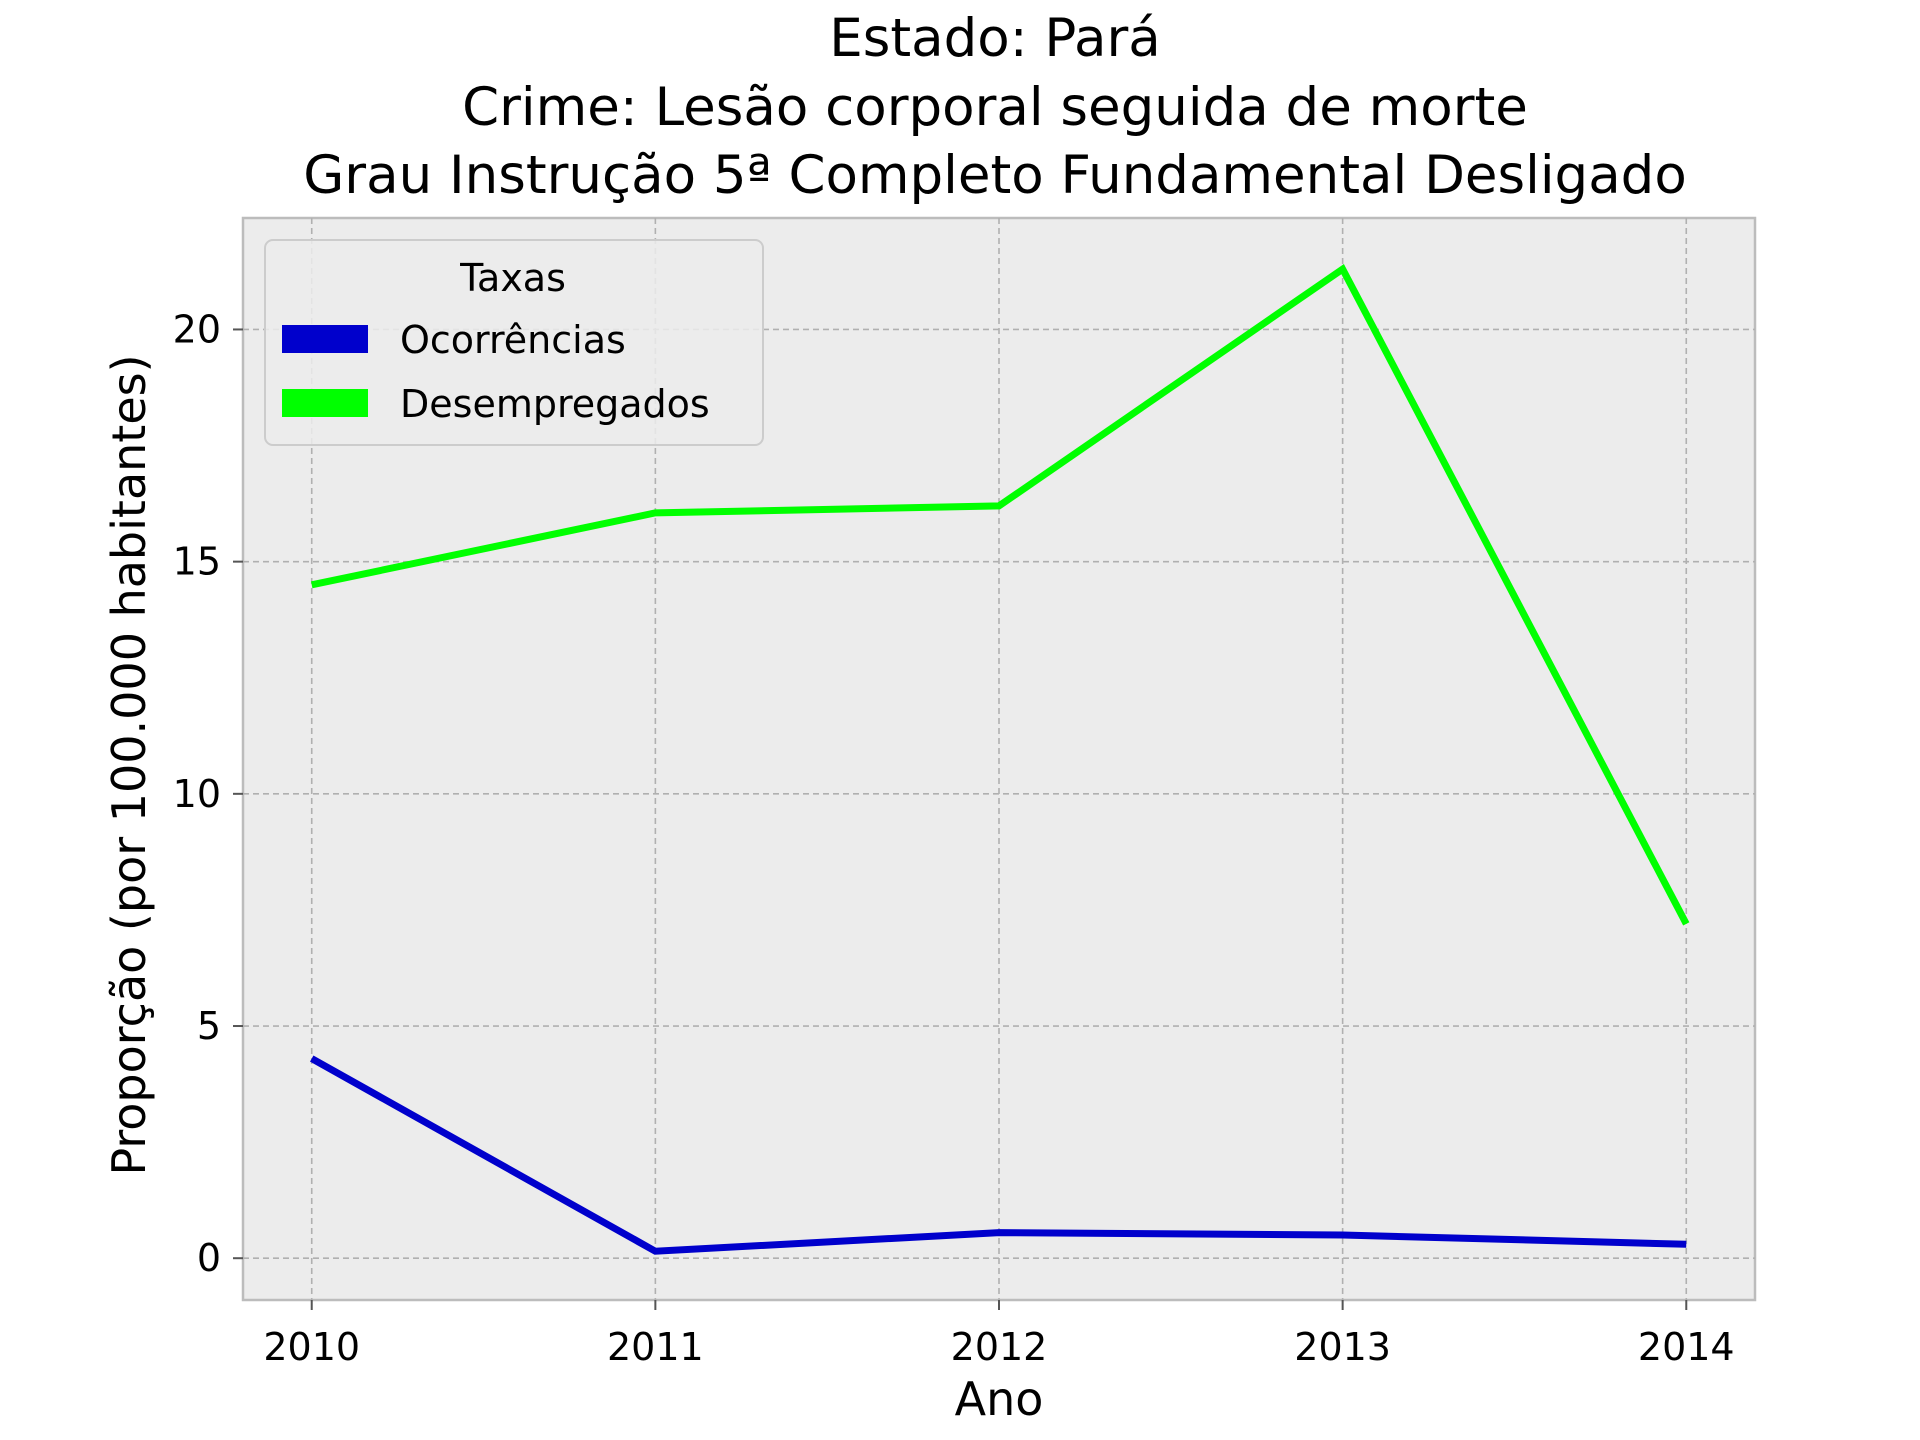 This screenshot has height=1440, width=1920. I want to click on legend: Taxas Ocorrências Desempregados, so click(514, 342).